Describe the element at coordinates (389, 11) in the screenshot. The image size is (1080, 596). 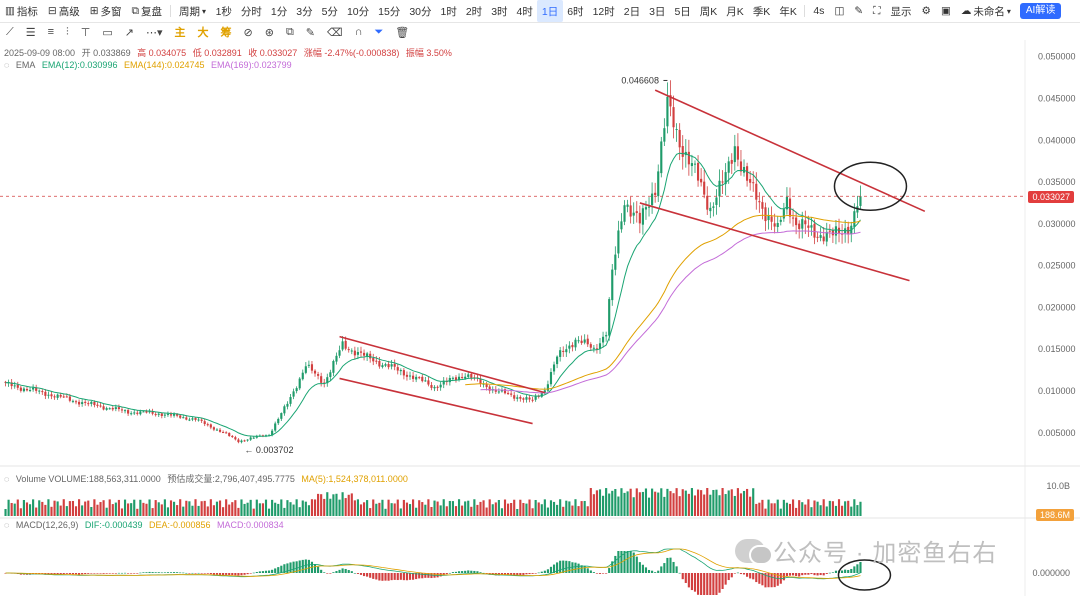
I see `period-tab: 15分` at that location.